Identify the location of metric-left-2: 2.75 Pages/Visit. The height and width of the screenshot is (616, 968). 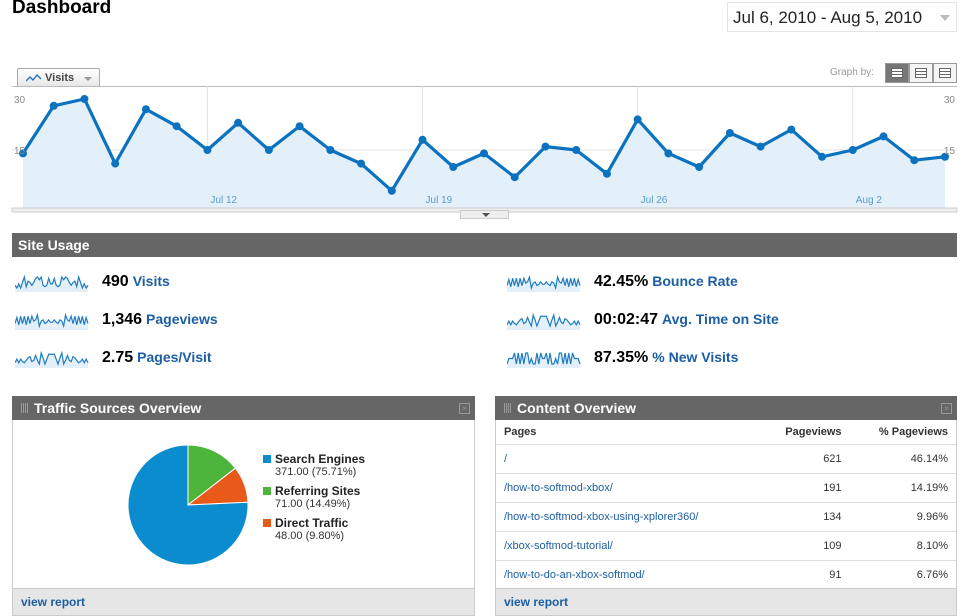
(157, 359).